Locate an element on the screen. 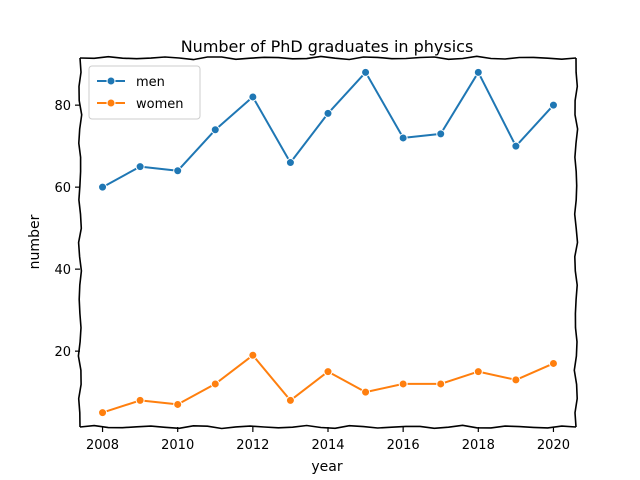 This screenshot has height=480, width=640. y-tick-label: 80 is located at coordinates (62, 106).